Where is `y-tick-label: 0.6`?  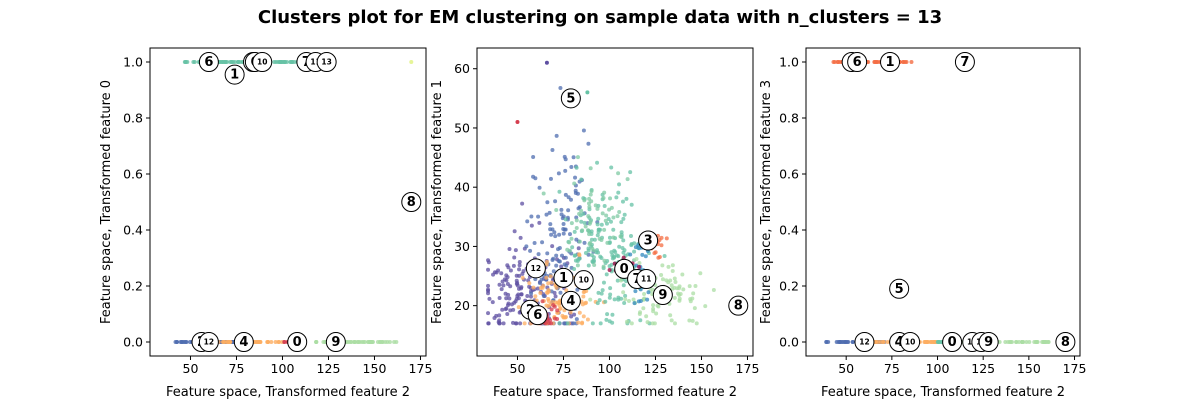 y-tick-label: 0.6 is located at coordinates (133, 174).